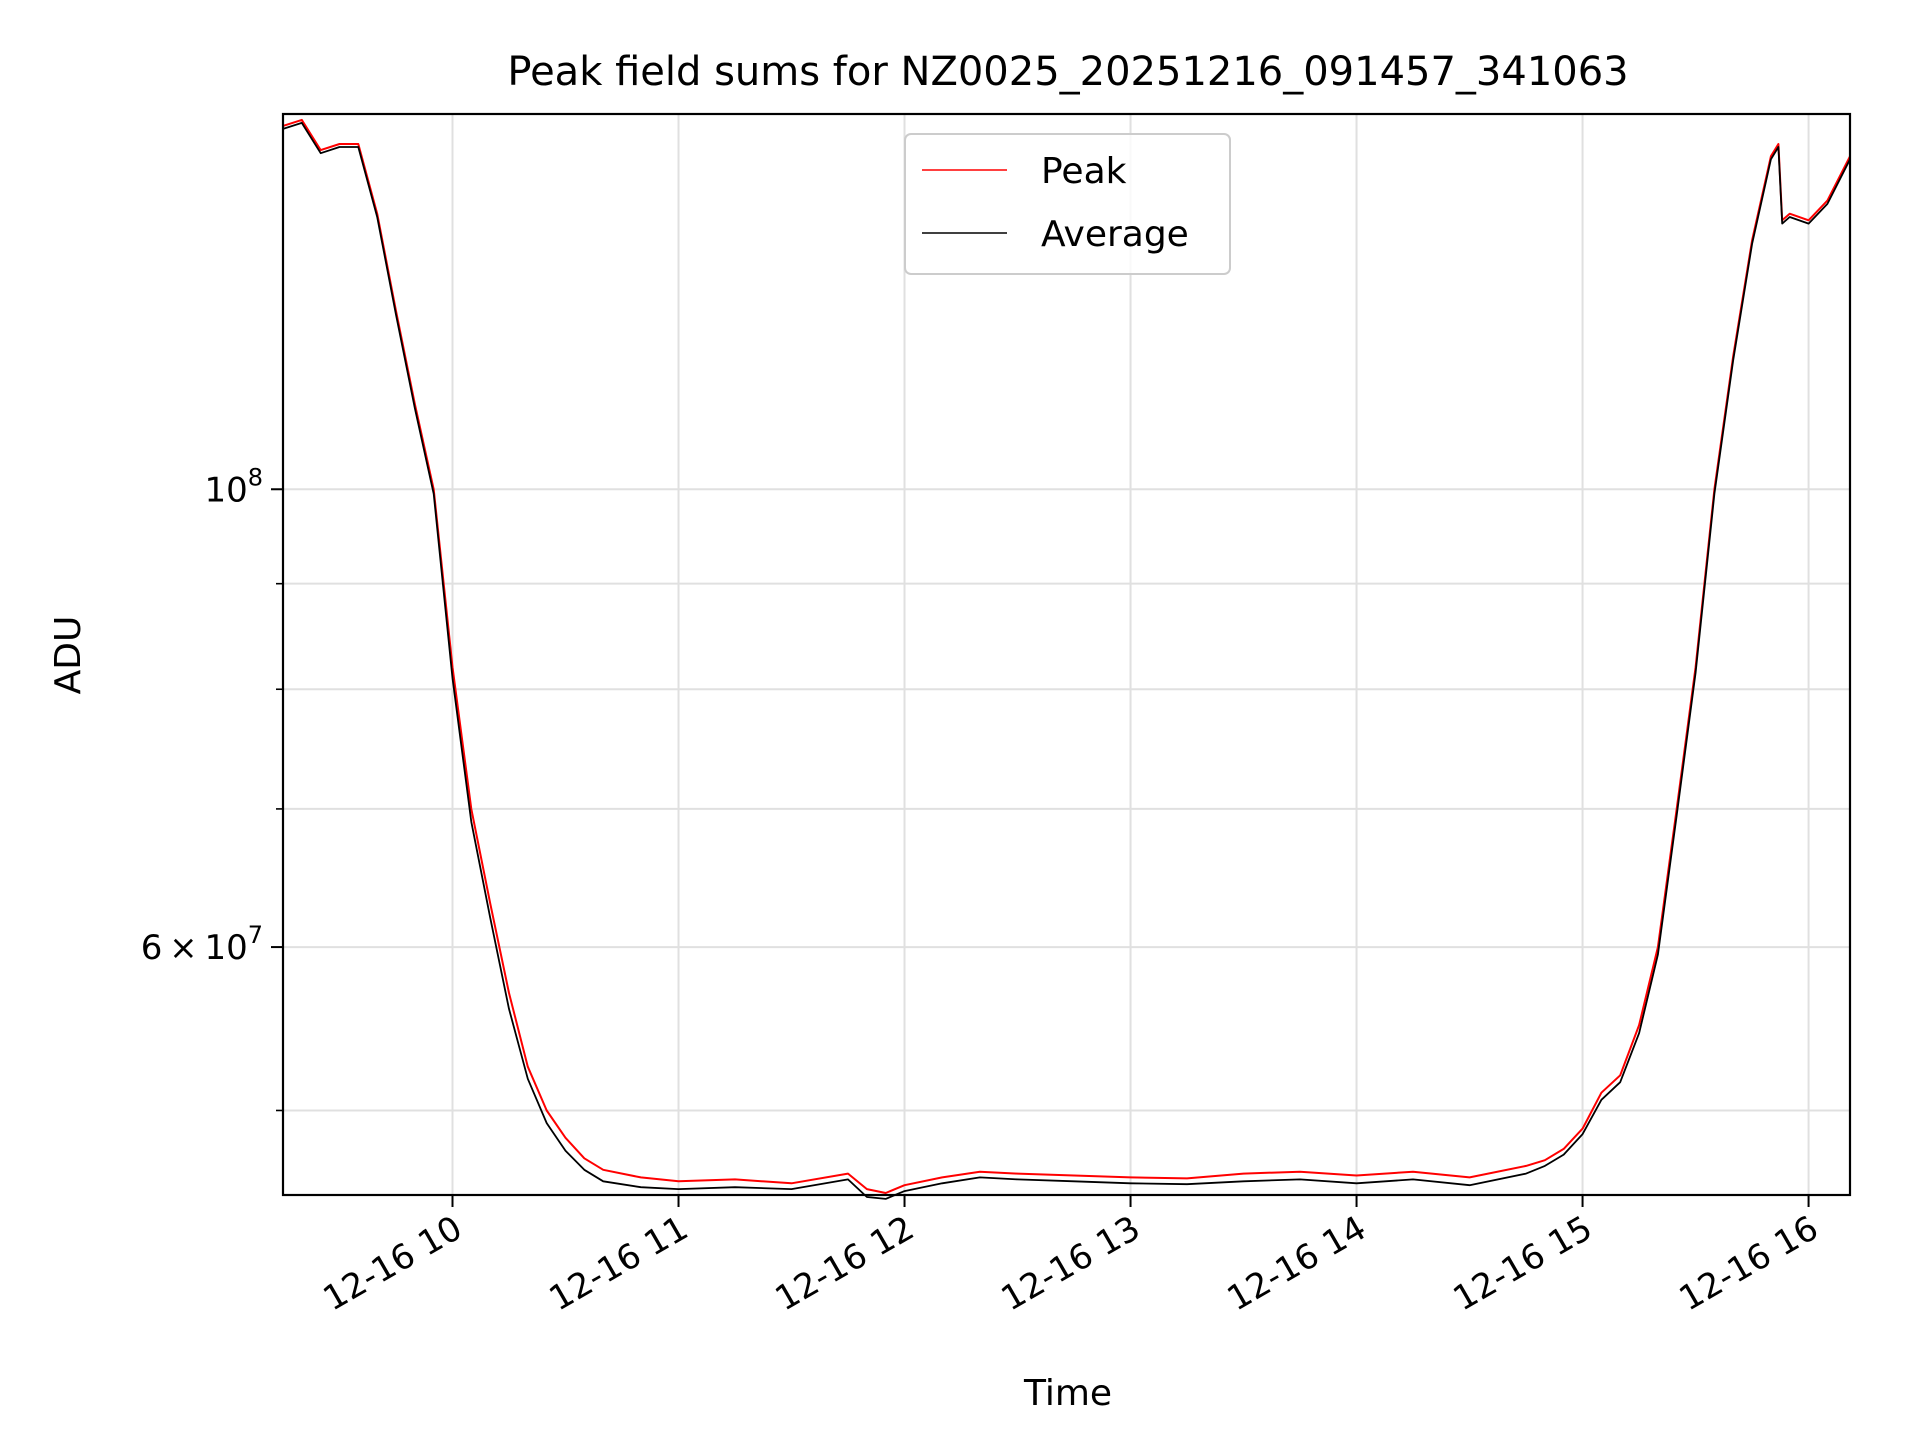 This screenshot has width=1920, height=1440. Describe the element at coordinates (202, 944) in the screenshot. I see `y-tick-label: 6 × 10⁷` at that location.